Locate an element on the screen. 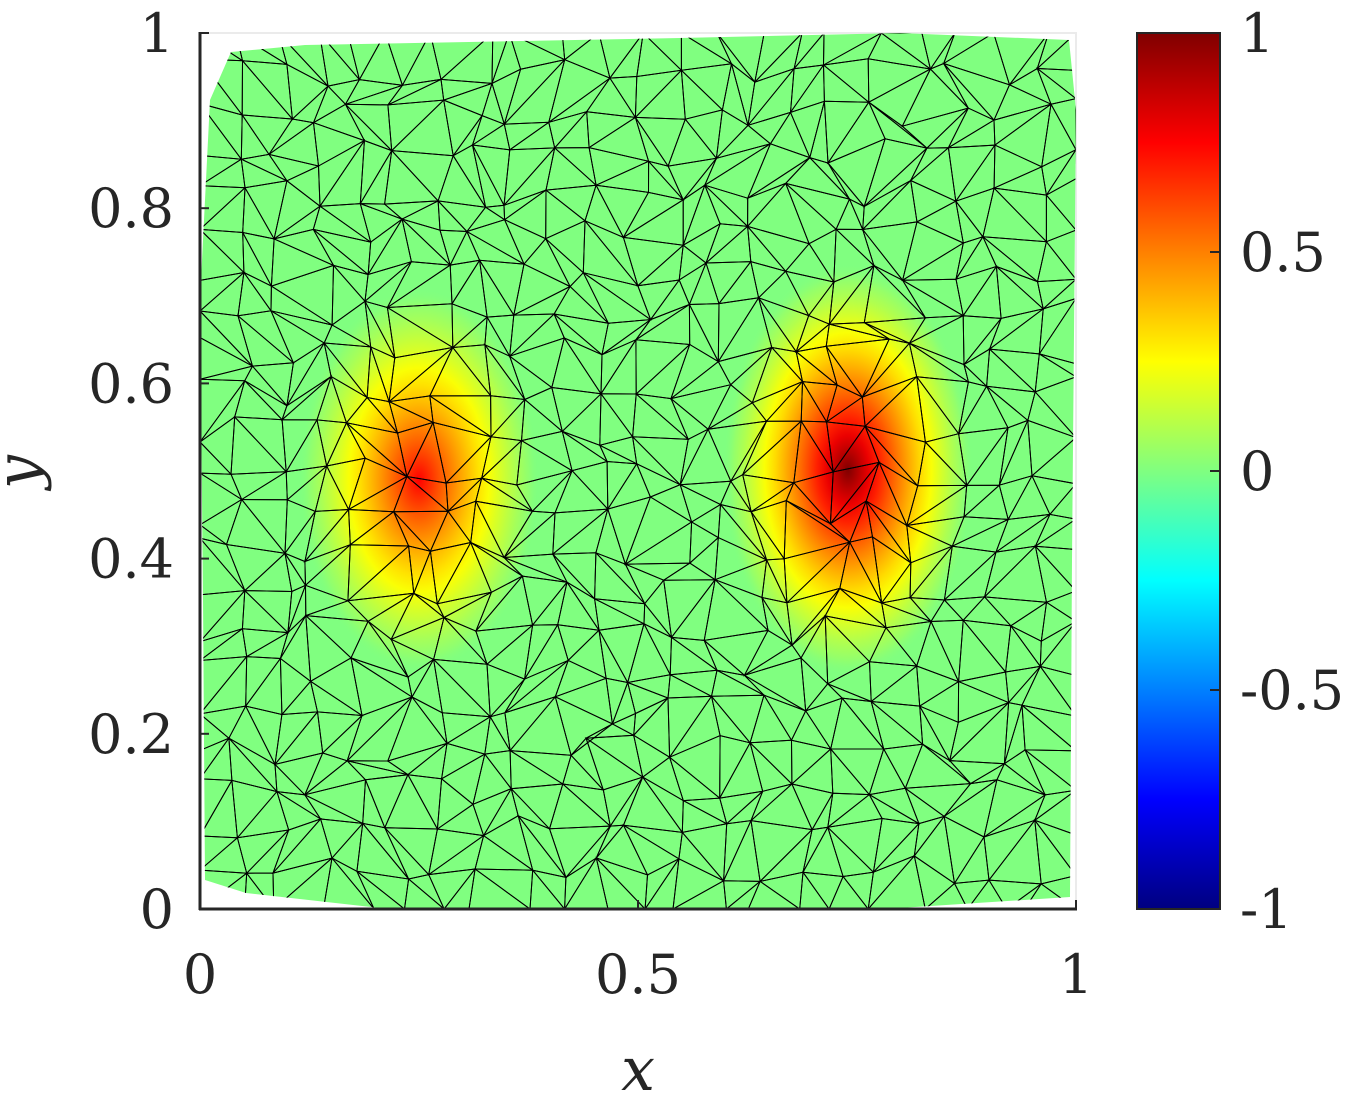 The height and width of the screenshot is (1097, 1347). colorbar: -1 -0.5 0 0.5 1 is located at coordinates (1240, 471).